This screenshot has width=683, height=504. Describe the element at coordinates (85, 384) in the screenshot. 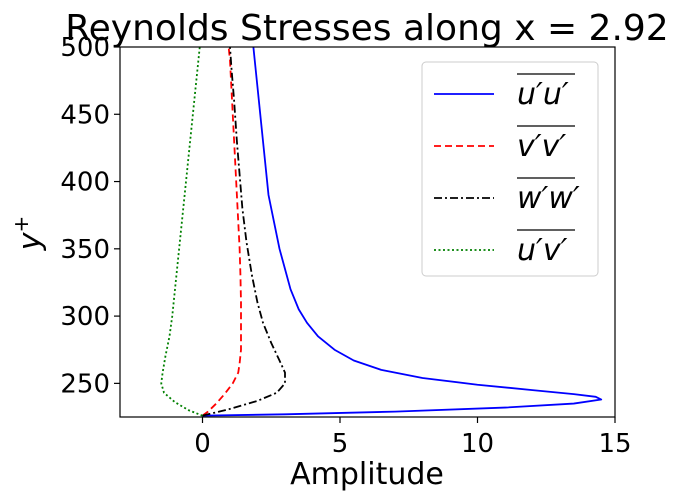

I see `y-tick-label: 250` at that location.